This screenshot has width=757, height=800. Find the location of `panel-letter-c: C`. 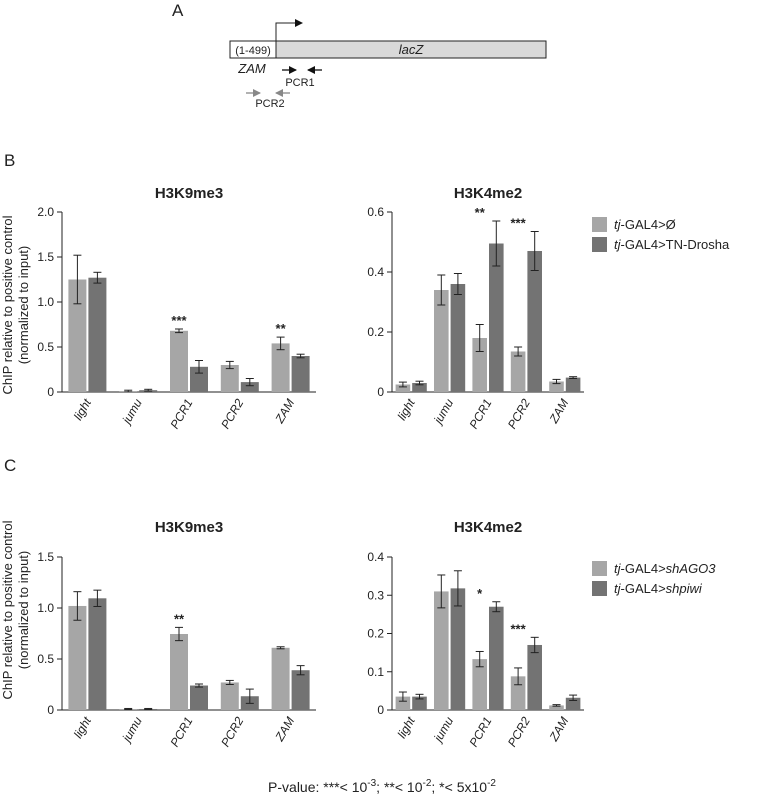

panel-letter-c: C is located at coordinates (10, 465).